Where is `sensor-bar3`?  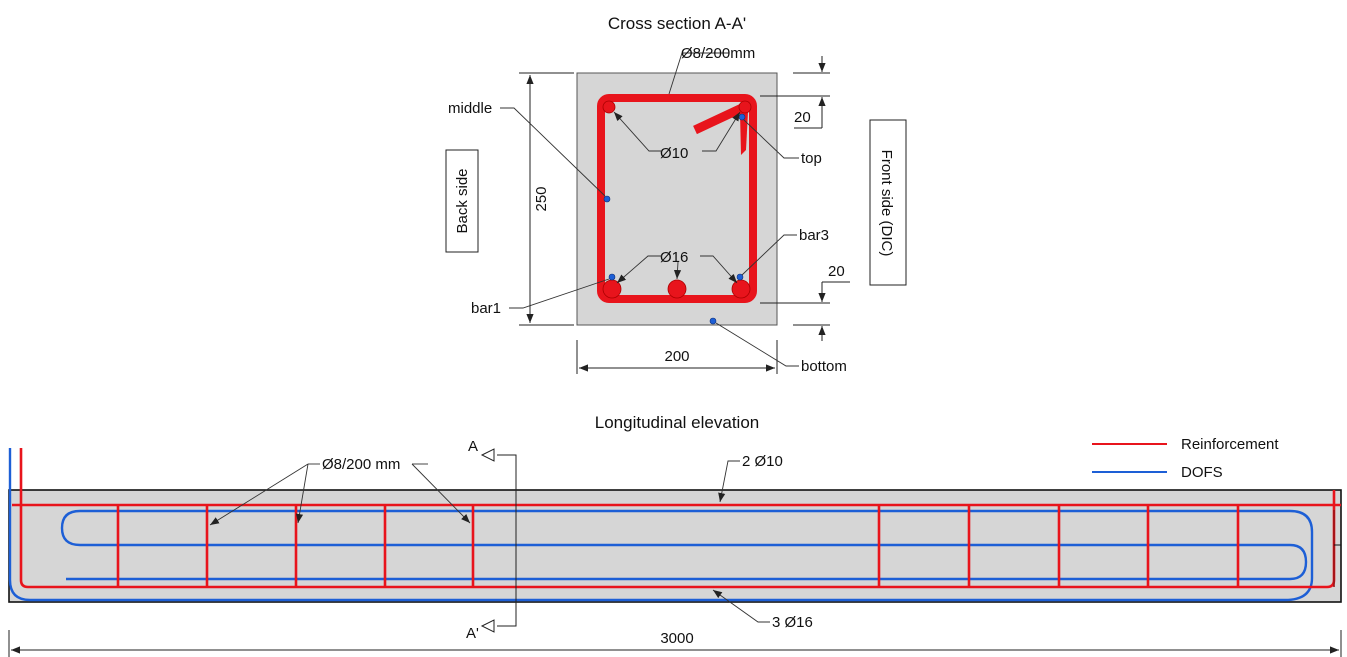
sensor-bar3 is located at coordinates (740, 277).